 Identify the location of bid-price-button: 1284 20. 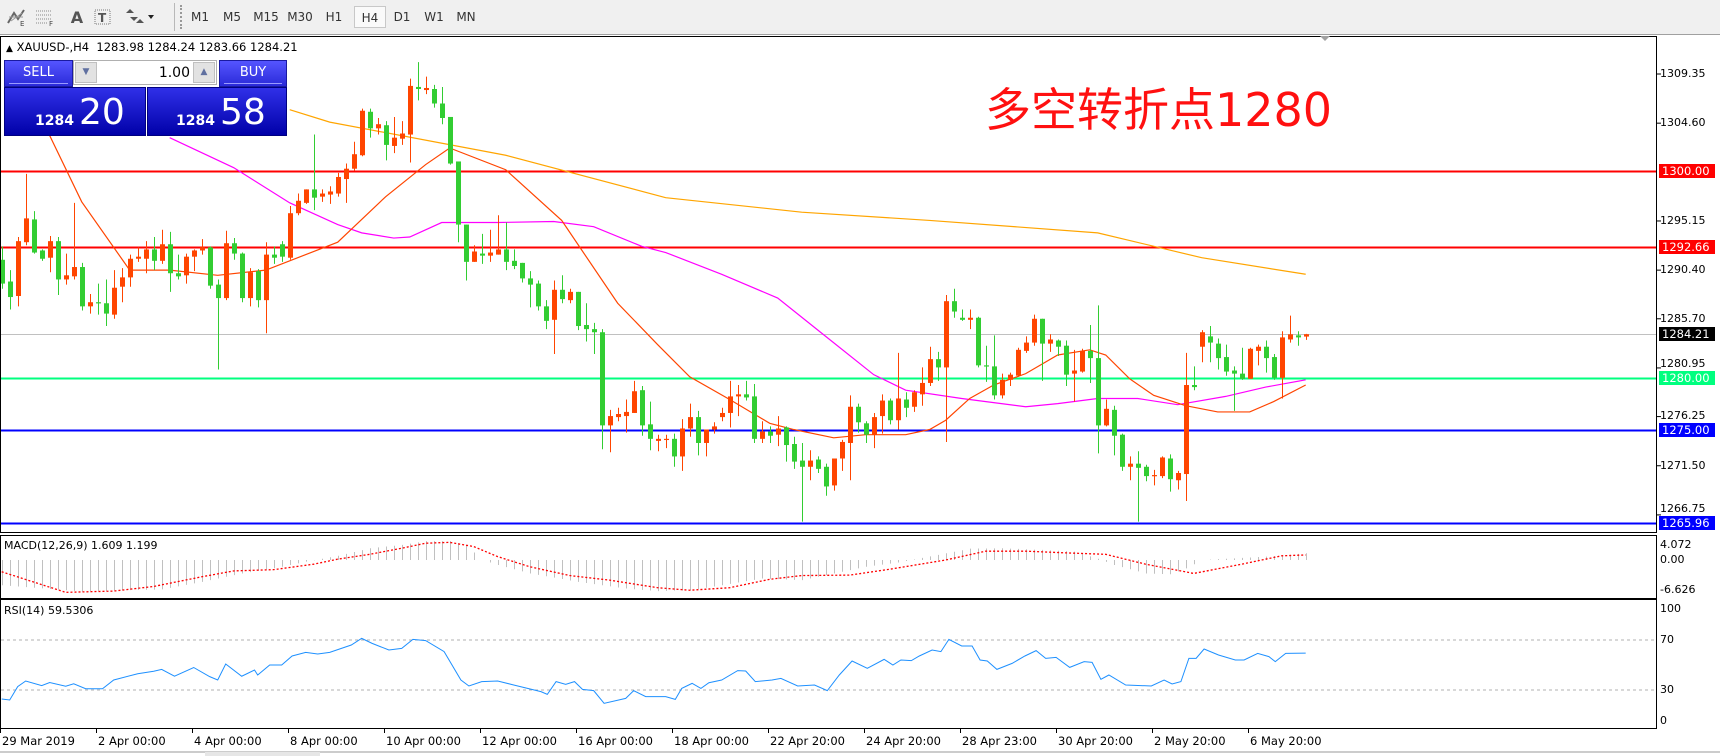
(75, 111).